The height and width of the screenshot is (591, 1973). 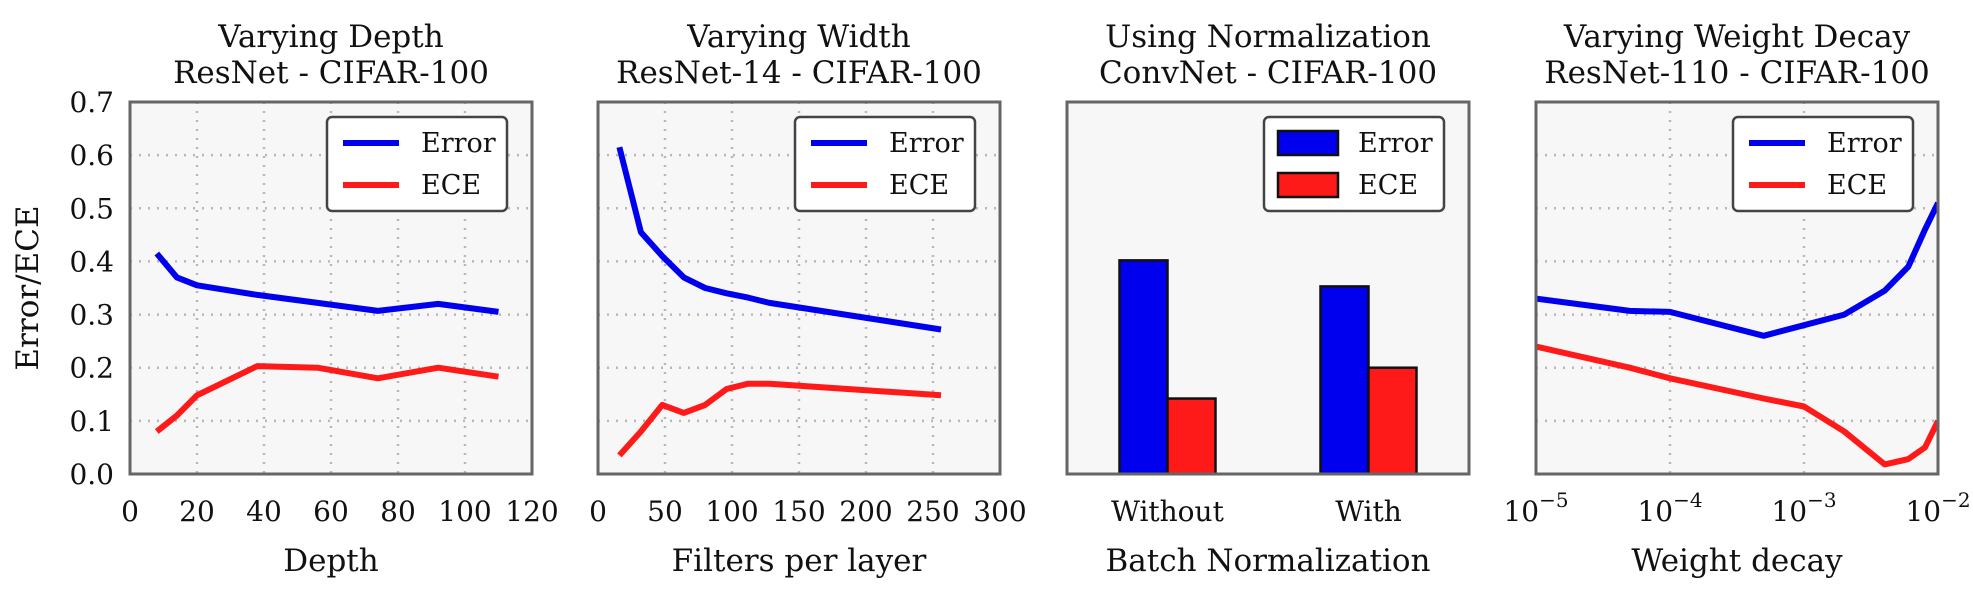 What do you see at coordinates (1737, 73) in the screenshot?
I see `chart-title-line-2: ResNet-110 - CIFAR-100` at bounding box center [1737, 73].